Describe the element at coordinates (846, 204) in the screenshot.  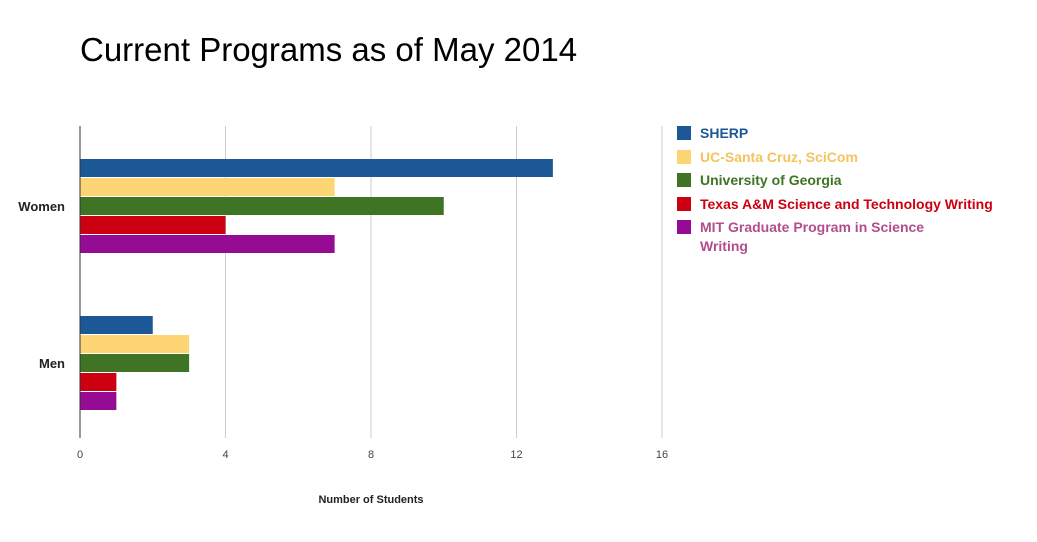
I see `legend-label: Texas A&M Science and Technology Writing` at that location.